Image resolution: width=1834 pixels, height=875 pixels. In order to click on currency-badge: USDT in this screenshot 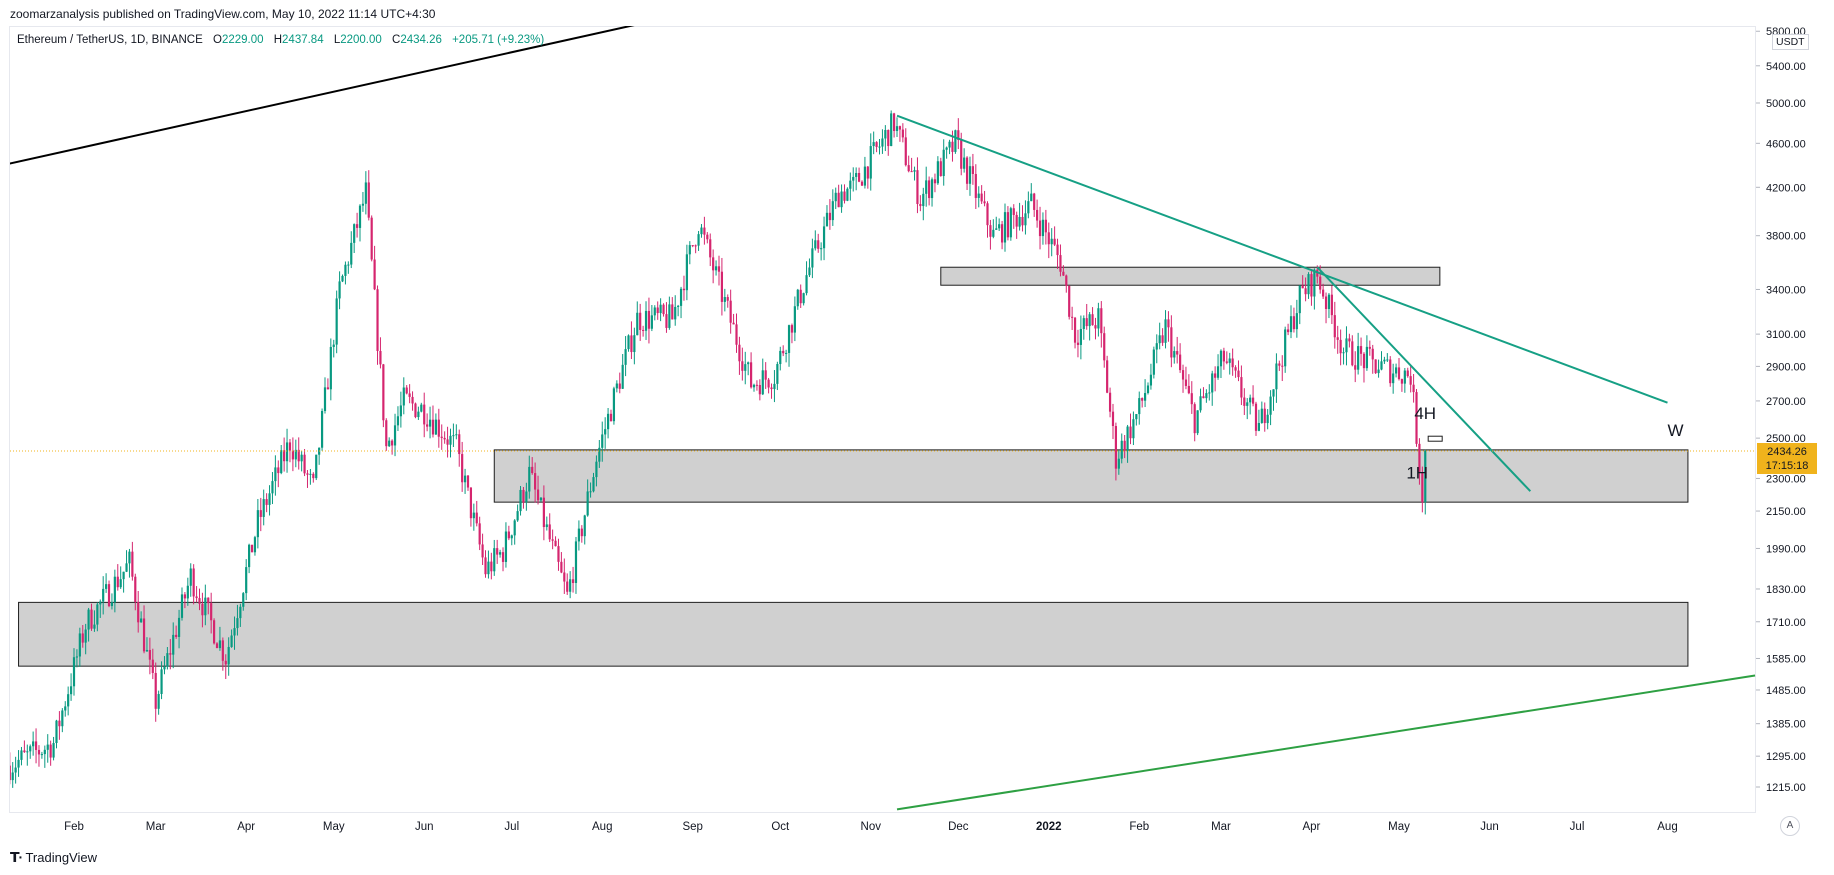, I will do `click(1790, 42)`.